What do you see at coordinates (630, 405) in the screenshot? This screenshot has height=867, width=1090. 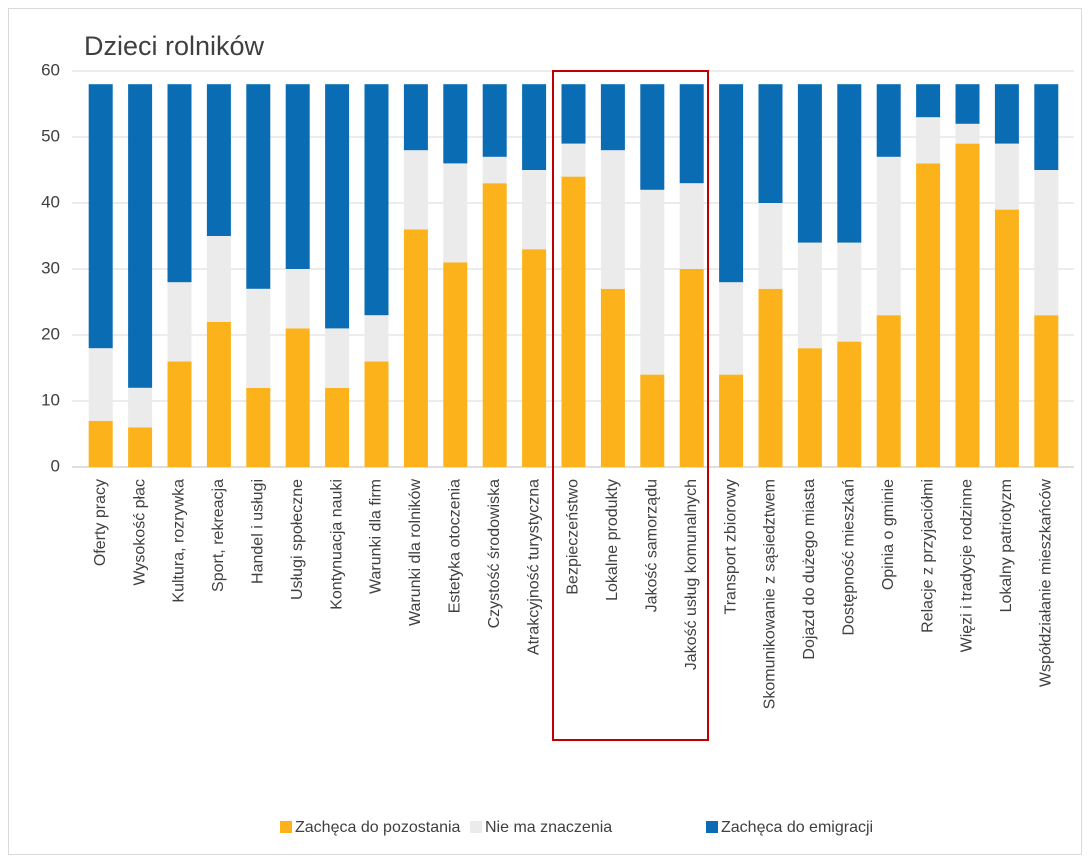 I see `highlight-box` at bounding box center [630, 405].